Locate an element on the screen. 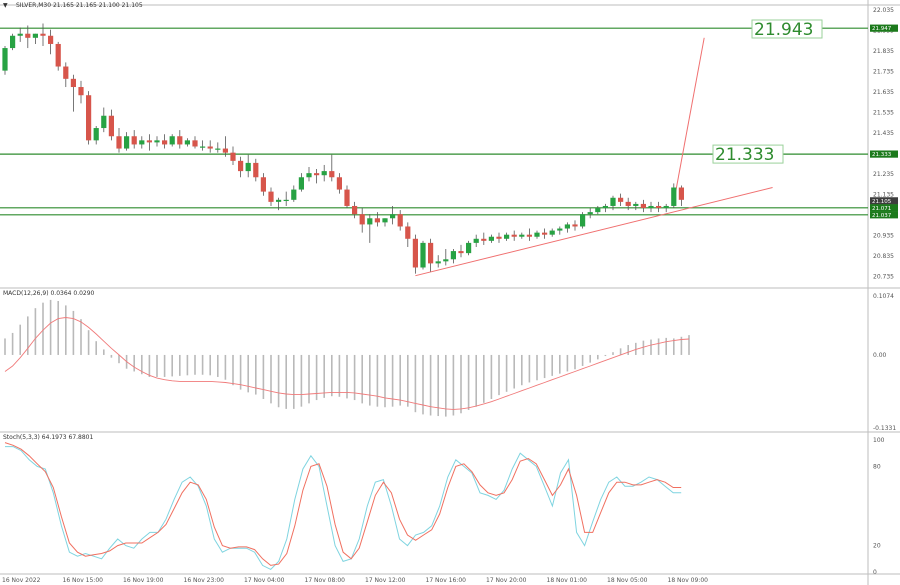 The width and height of the screenshot is (900, 585). macd-header: MACD(12,26,9) 0.0364 0.0290 is located at coordinates (49, 293).